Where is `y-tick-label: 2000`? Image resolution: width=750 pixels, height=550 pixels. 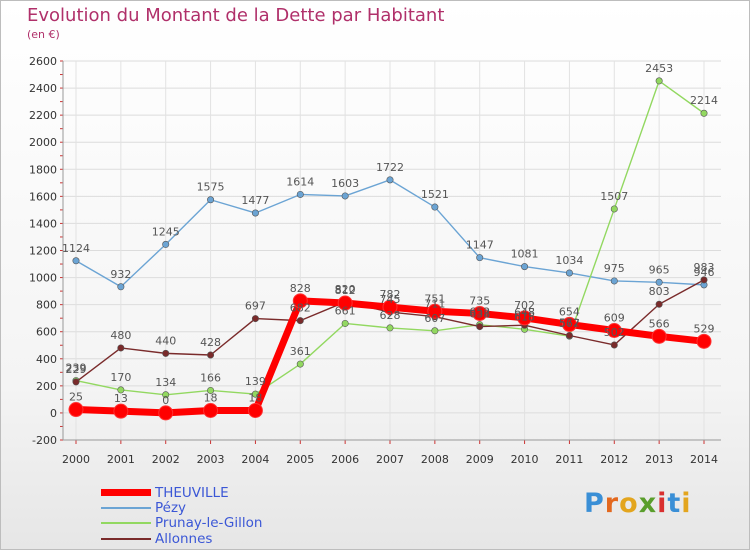
y-tick-label: 2000 is located at coordinates (43, 142).